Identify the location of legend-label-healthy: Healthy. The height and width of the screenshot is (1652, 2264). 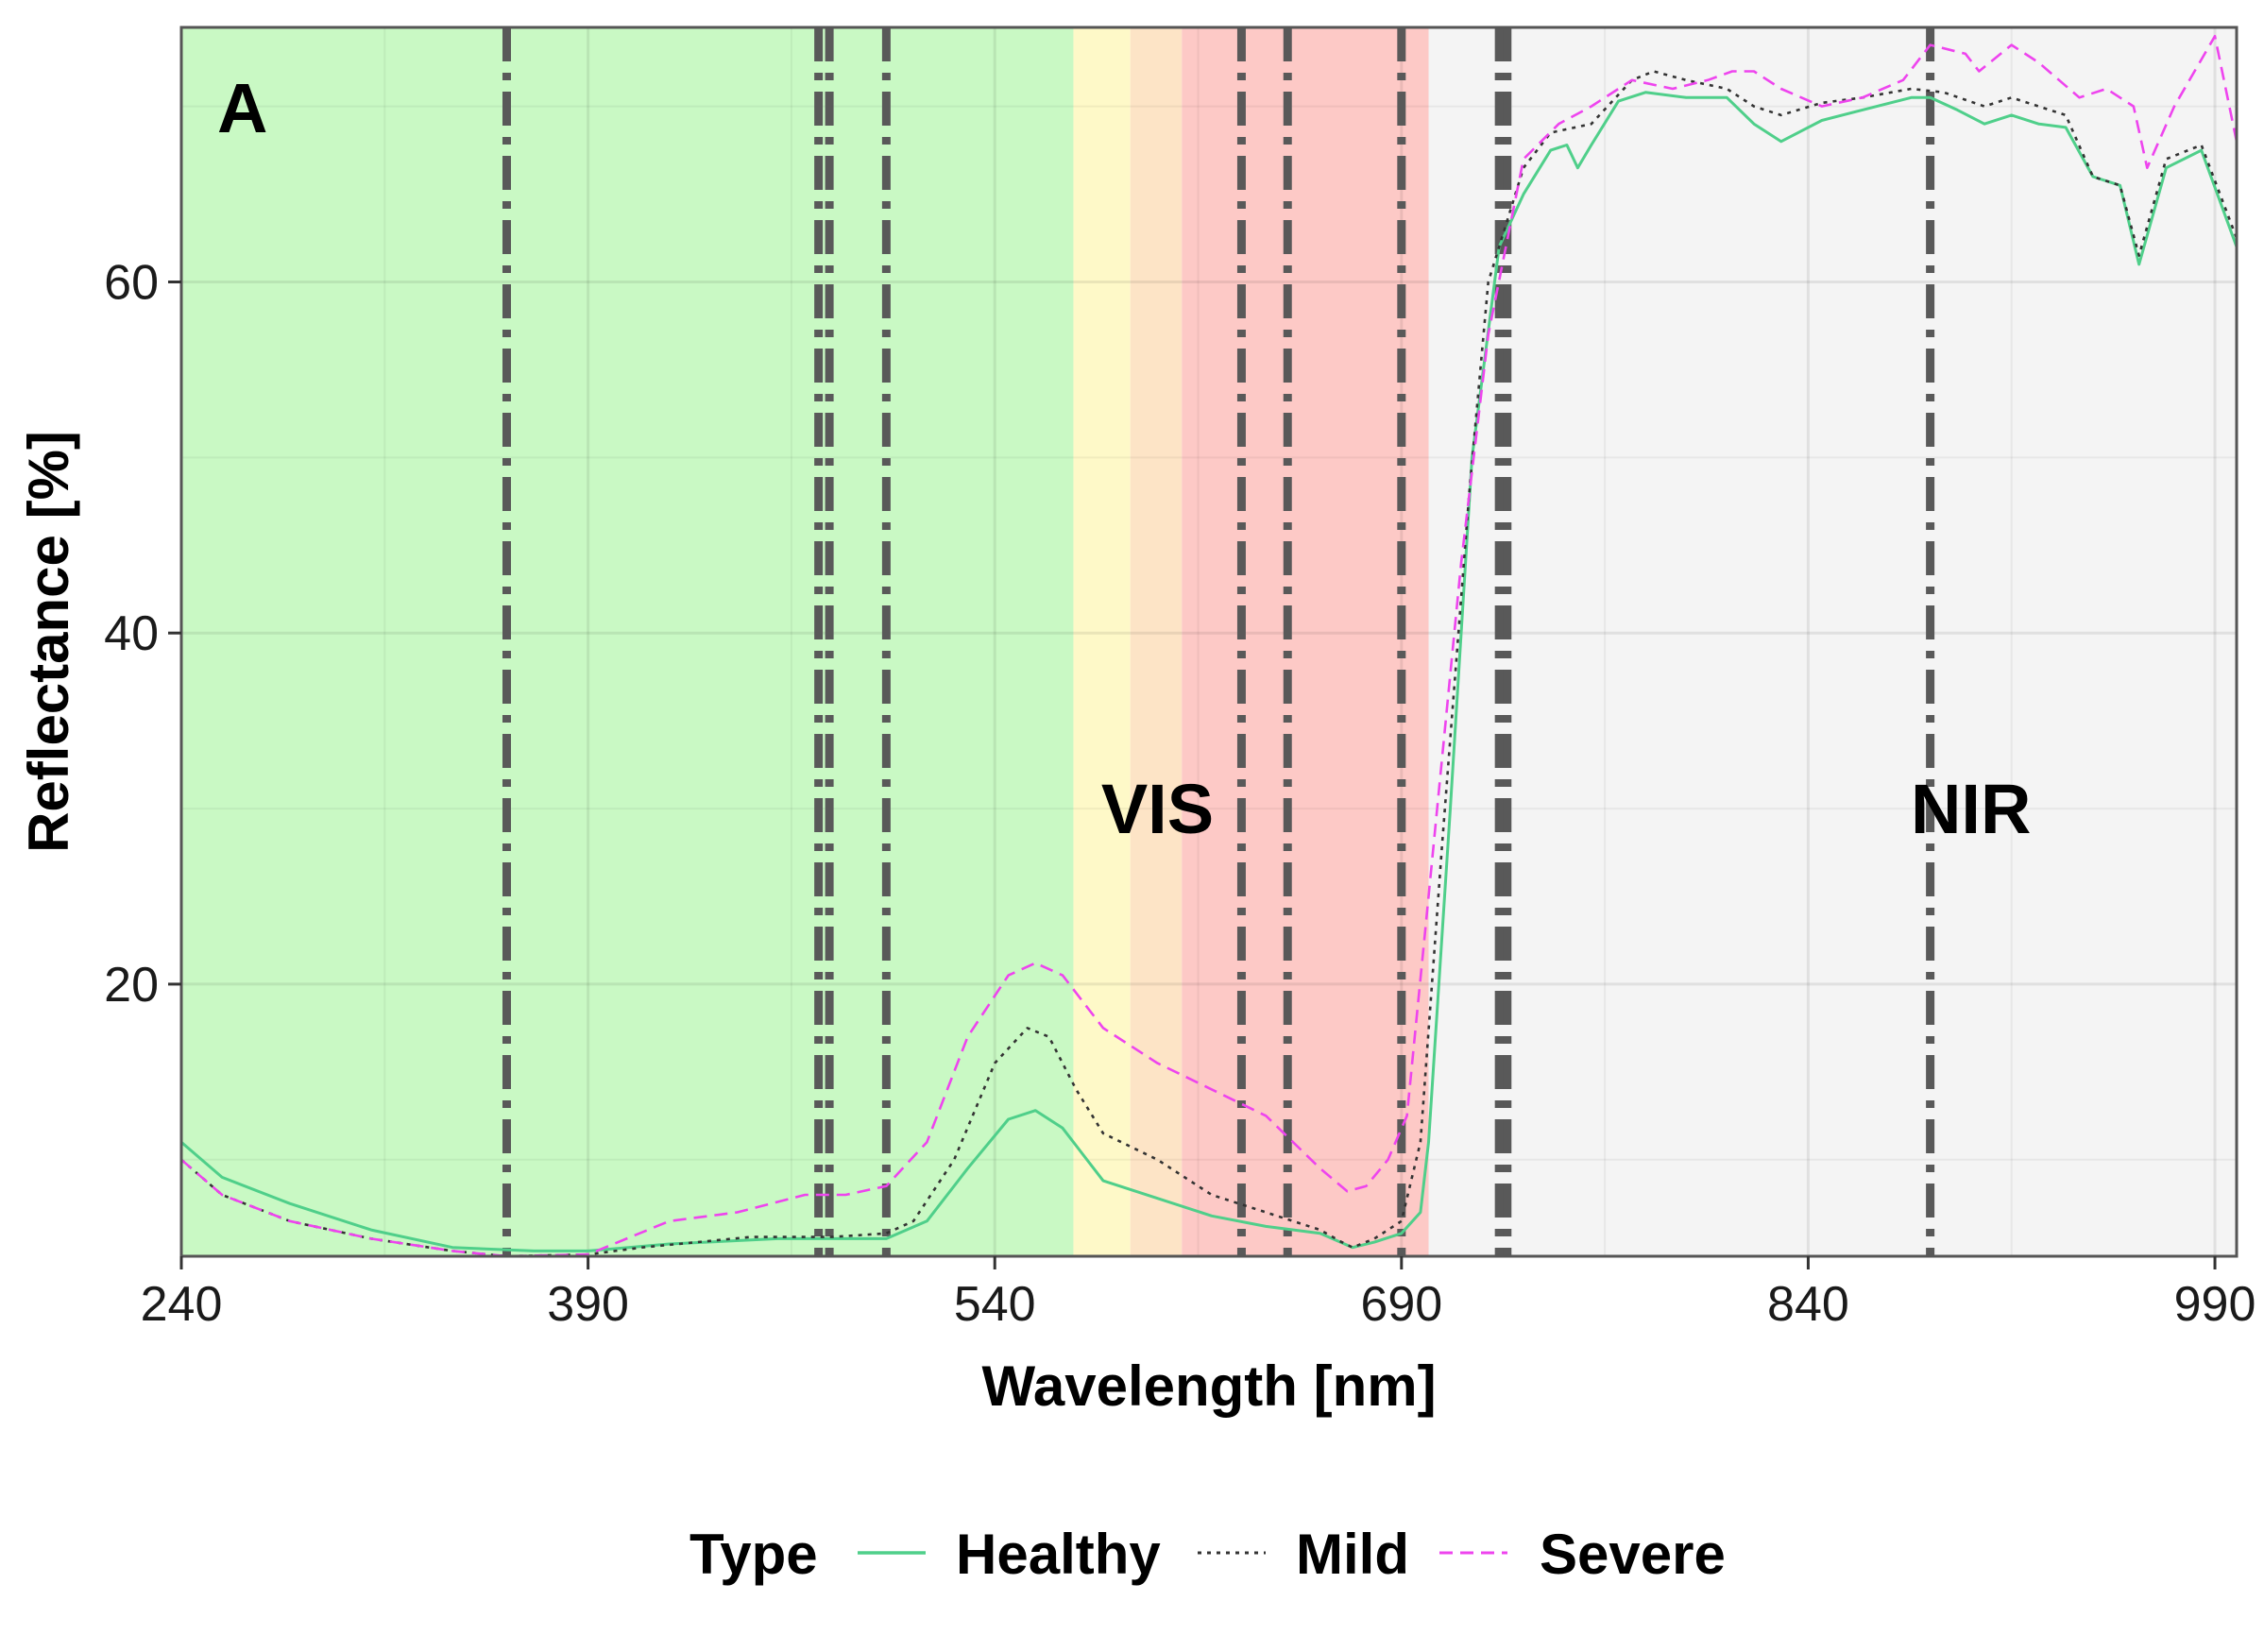
(1058, 1554).